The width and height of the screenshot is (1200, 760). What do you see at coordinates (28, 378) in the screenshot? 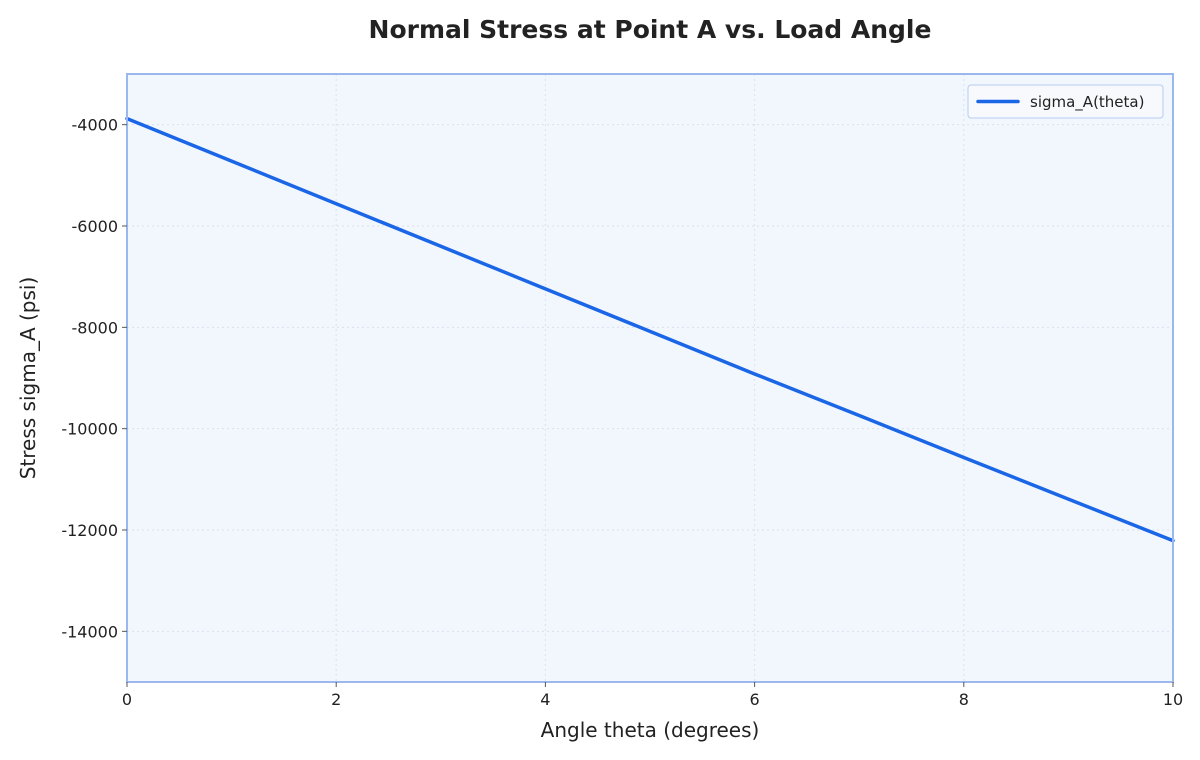
I see `y-axis-label: Stress sigma_A (psi)` at bounding box center [28, 378].